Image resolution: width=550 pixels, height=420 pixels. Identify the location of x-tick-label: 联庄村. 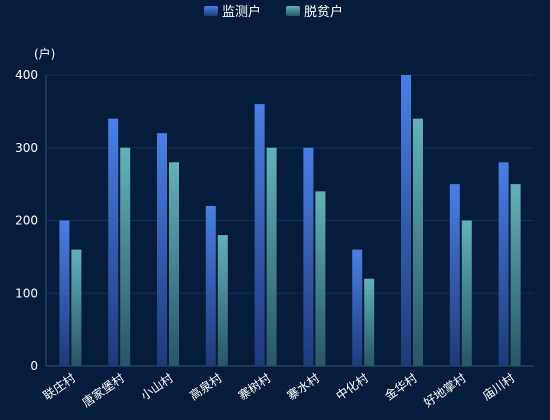
(59, 386).